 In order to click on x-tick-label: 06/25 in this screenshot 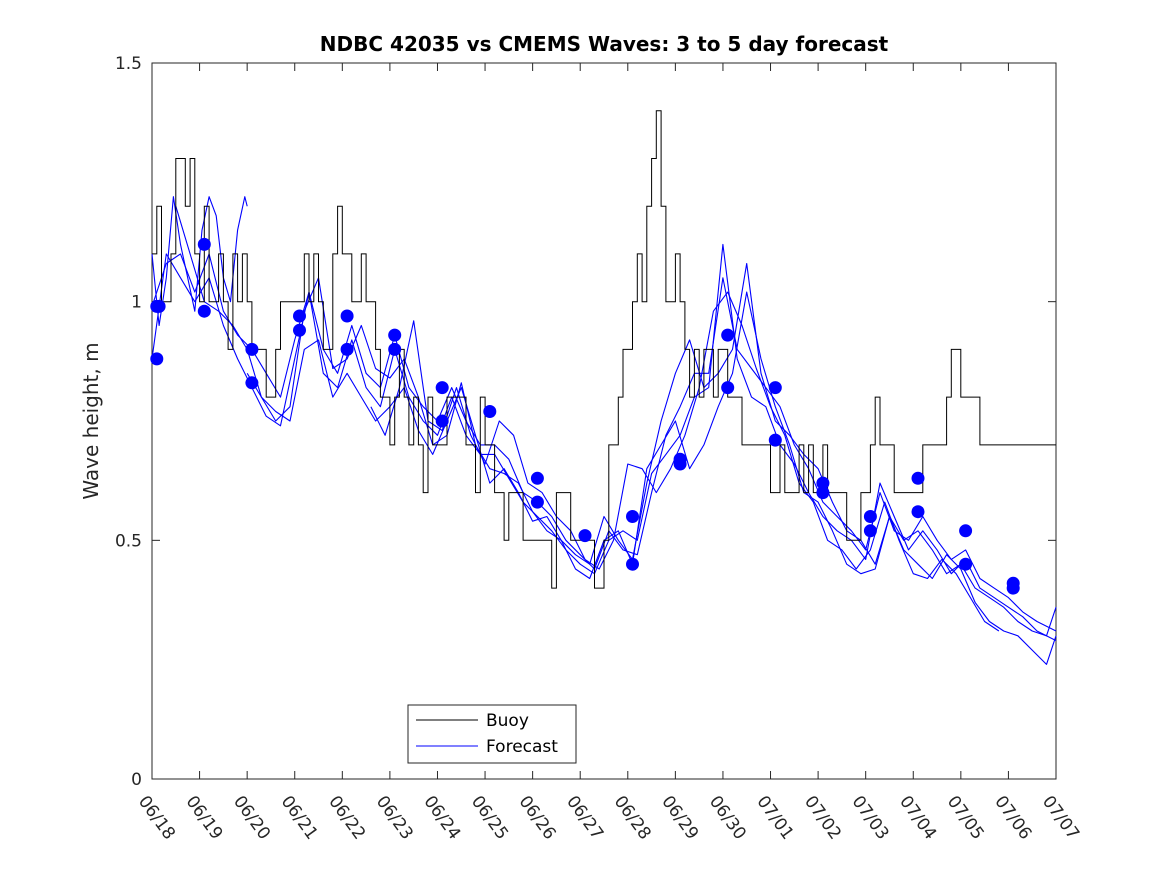, I will do `click(489, 817)`.